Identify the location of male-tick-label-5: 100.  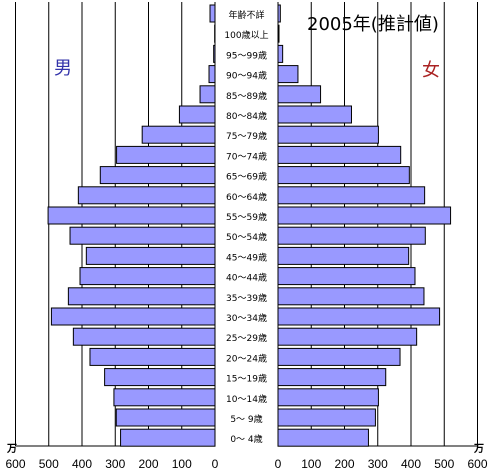
(182, 464).